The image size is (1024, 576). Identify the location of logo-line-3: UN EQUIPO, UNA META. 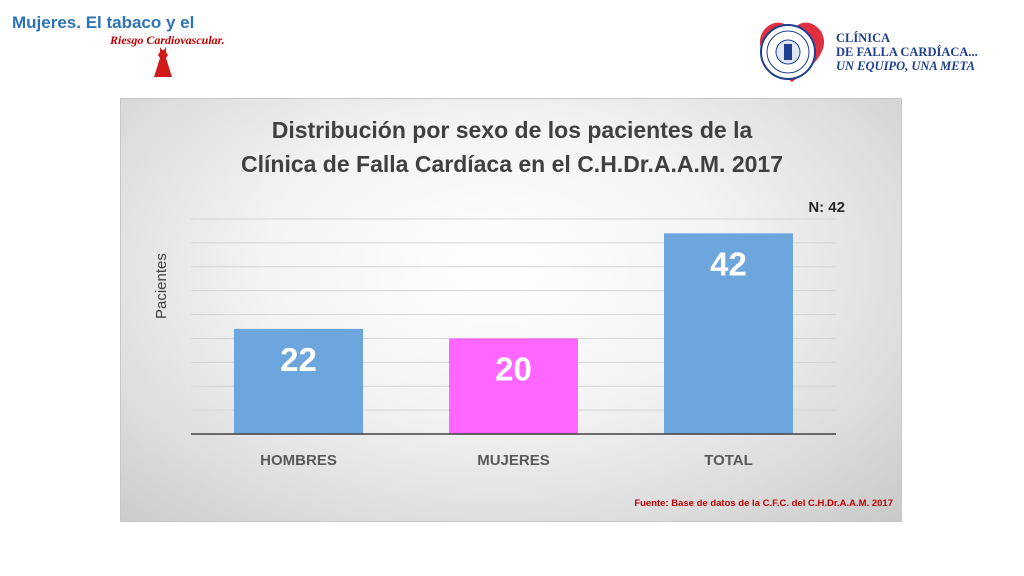
(905, 66).